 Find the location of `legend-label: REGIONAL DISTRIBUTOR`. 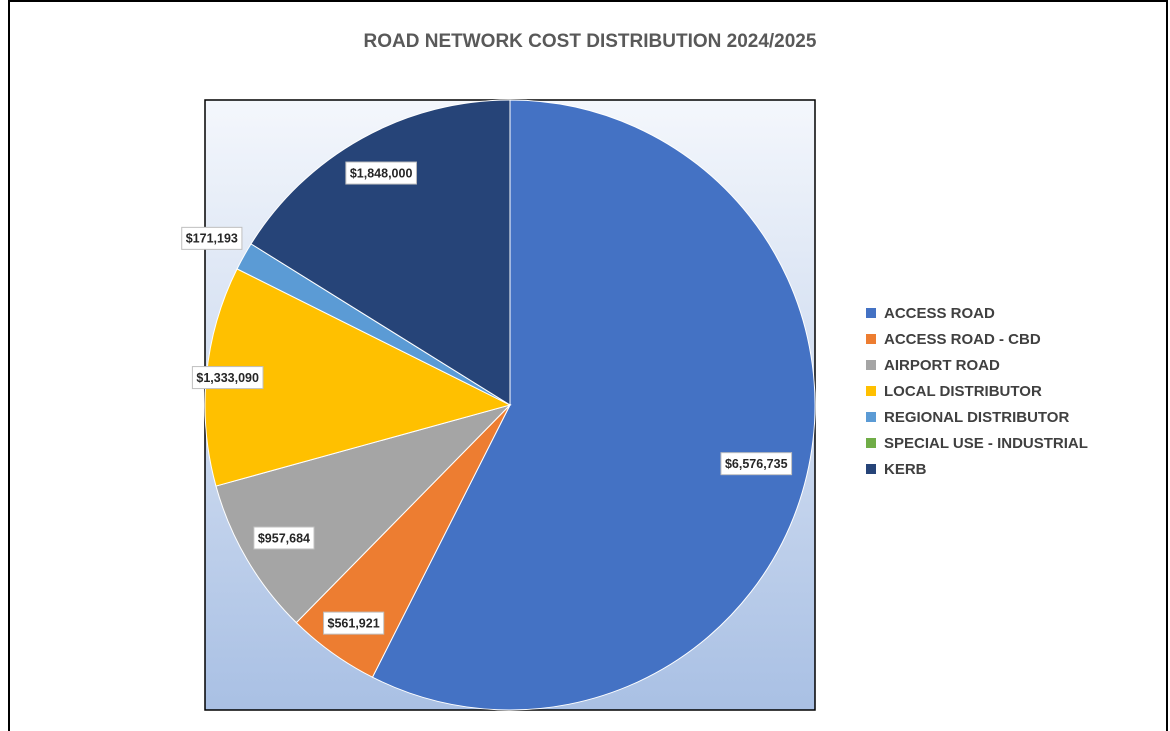

legend-label: REGIONAL DISTRIBUTOR is located at coordinates (976, 417).